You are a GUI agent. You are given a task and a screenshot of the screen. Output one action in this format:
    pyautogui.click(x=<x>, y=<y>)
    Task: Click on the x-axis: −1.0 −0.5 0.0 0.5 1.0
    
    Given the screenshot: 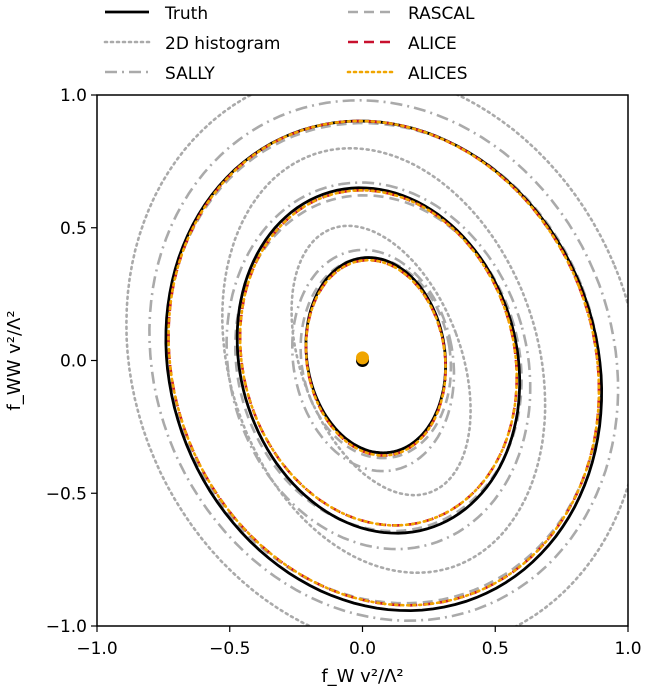 What is the action you would take?
    pyautogui.click(x=359, y=642)
    